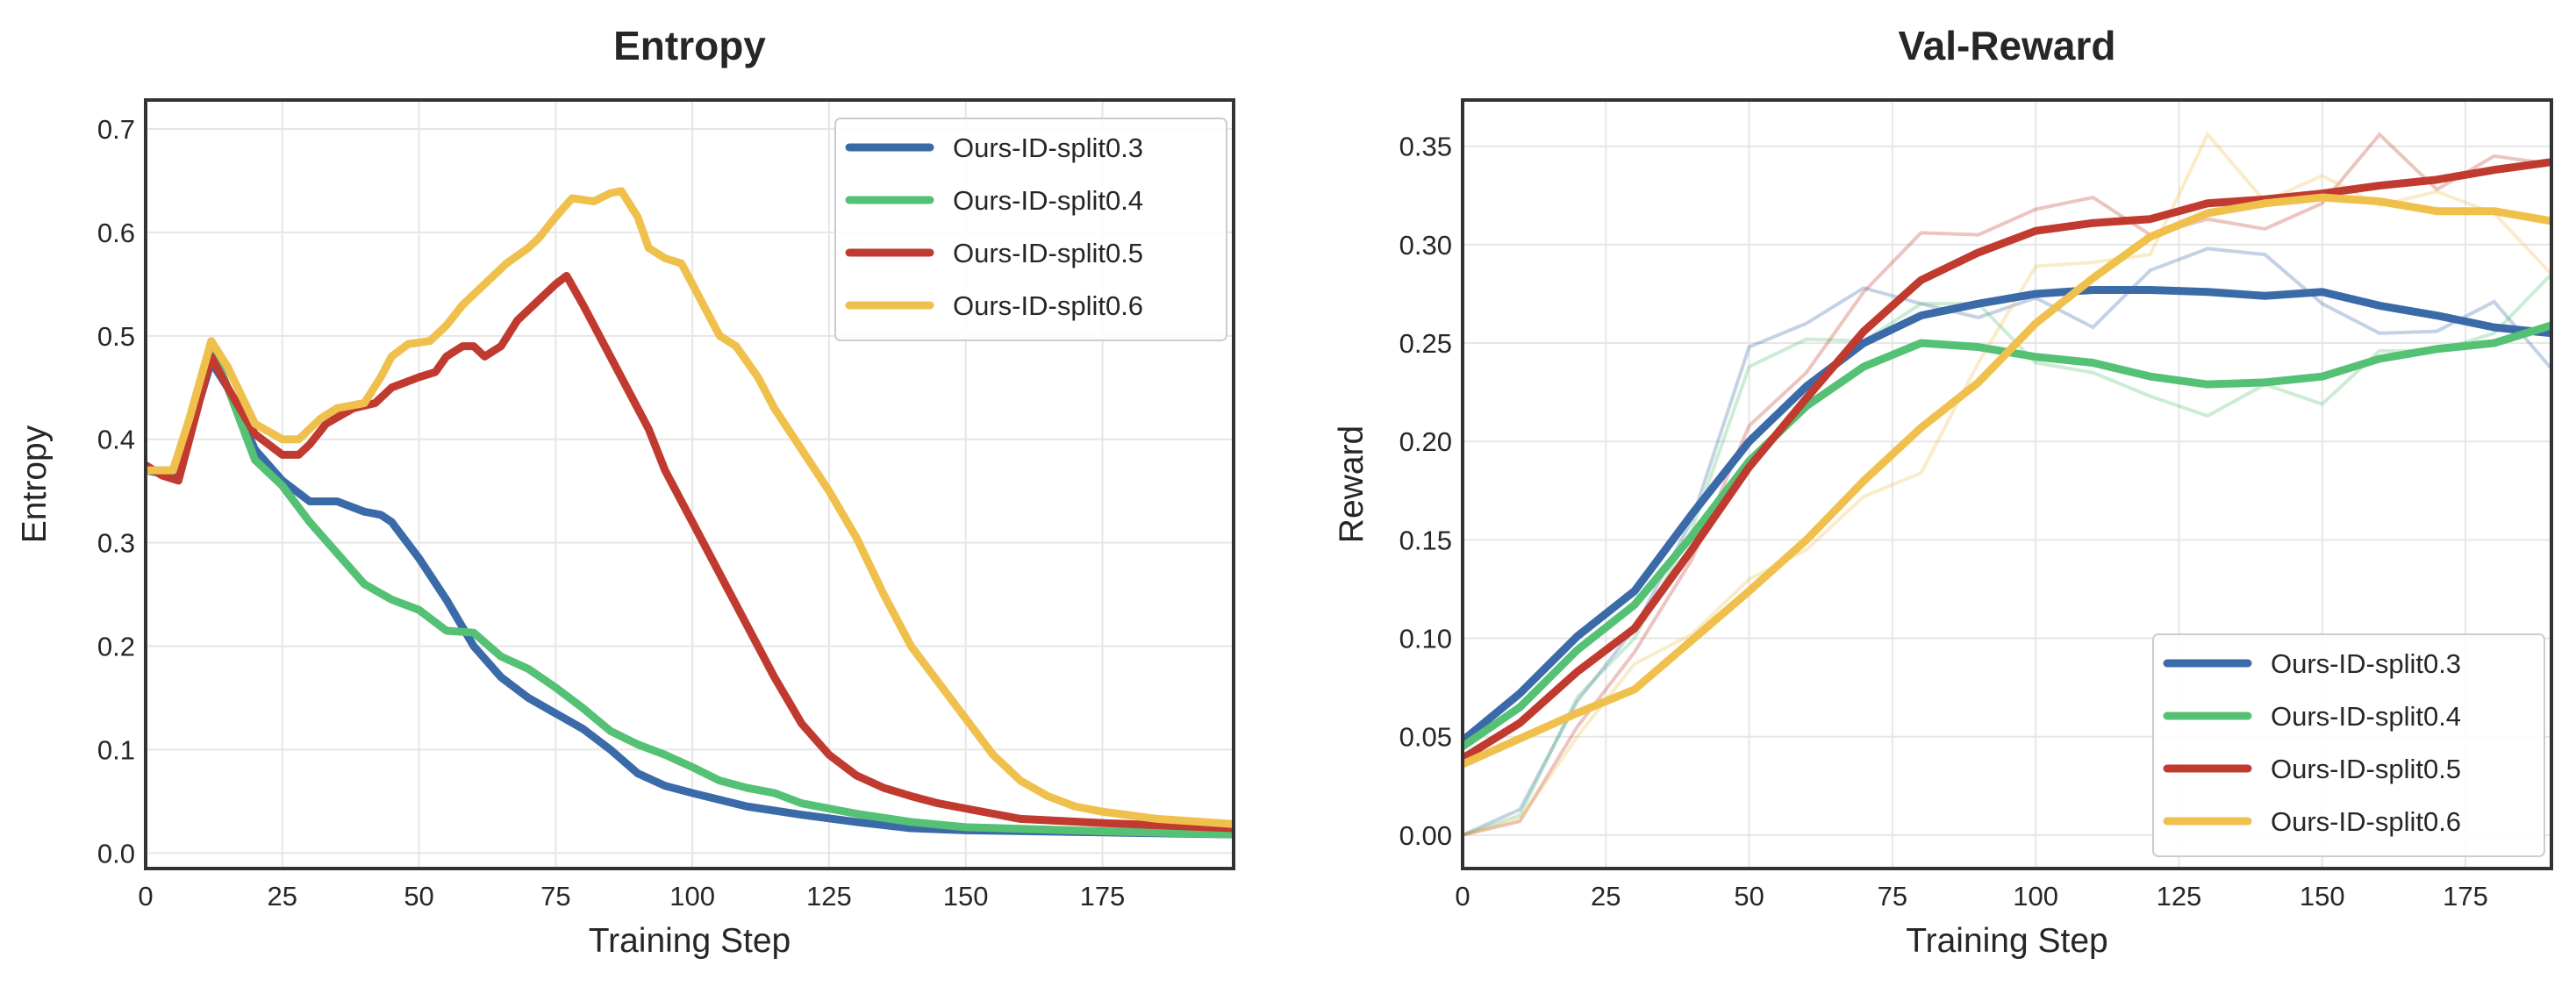 The width and height of the screenshot is (2576, 994). What do you see at coordinates (116, 647) in the screenshot?
I see `y-tick-label: 0.2` at bounding box center [116, 647].